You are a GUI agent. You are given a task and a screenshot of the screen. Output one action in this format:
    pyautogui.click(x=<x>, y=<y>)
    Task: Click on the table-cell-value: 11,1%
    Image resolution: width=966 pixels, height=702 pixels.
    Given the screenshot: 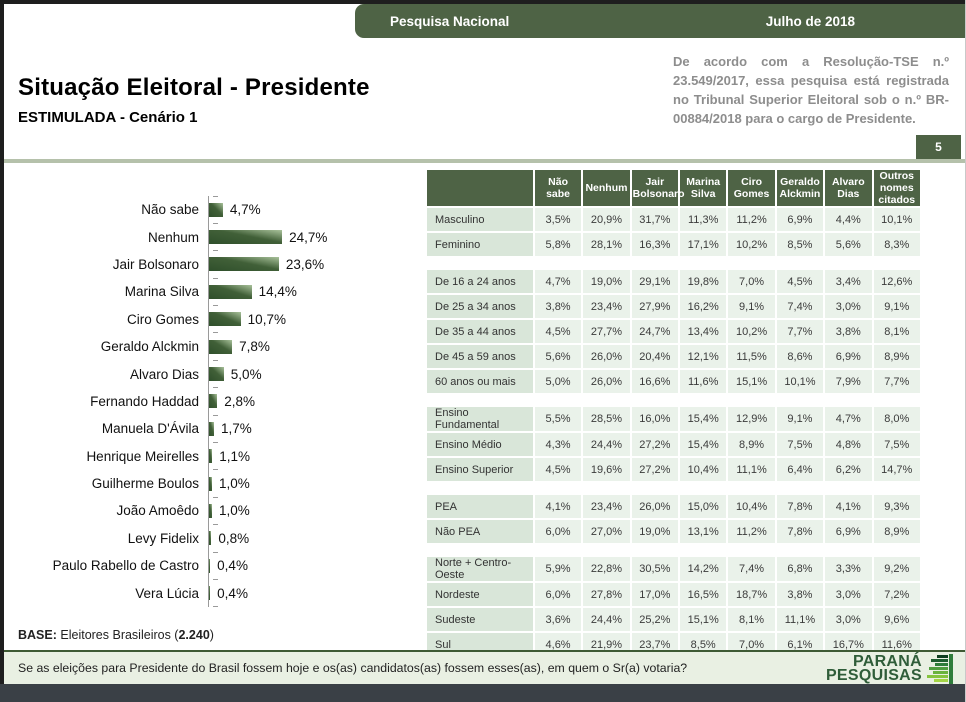 What is the action you would take?
    pyautogui.click(x=800, y=620)
    